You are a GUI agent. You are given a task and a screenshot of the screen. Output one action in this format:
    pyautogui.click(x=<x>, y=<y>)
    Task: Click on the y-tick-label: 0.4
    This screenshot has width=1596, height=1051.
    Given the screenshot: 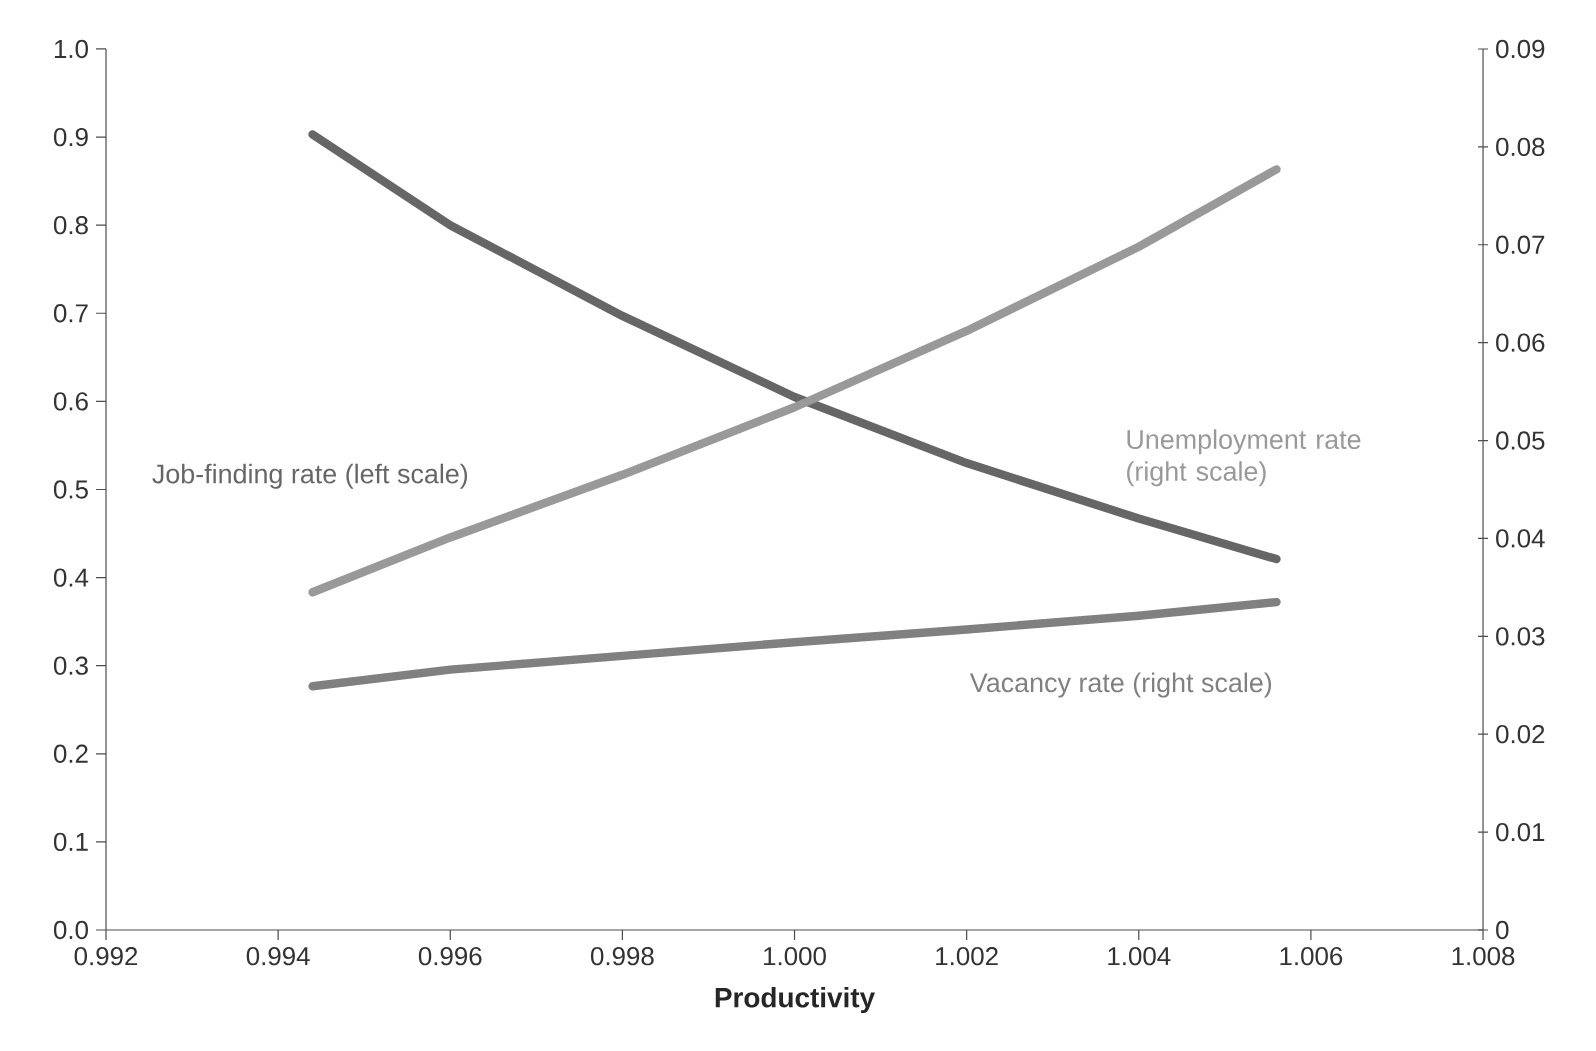 What is the action you would take?
    pyautogui.click(x=71, y=577)
    